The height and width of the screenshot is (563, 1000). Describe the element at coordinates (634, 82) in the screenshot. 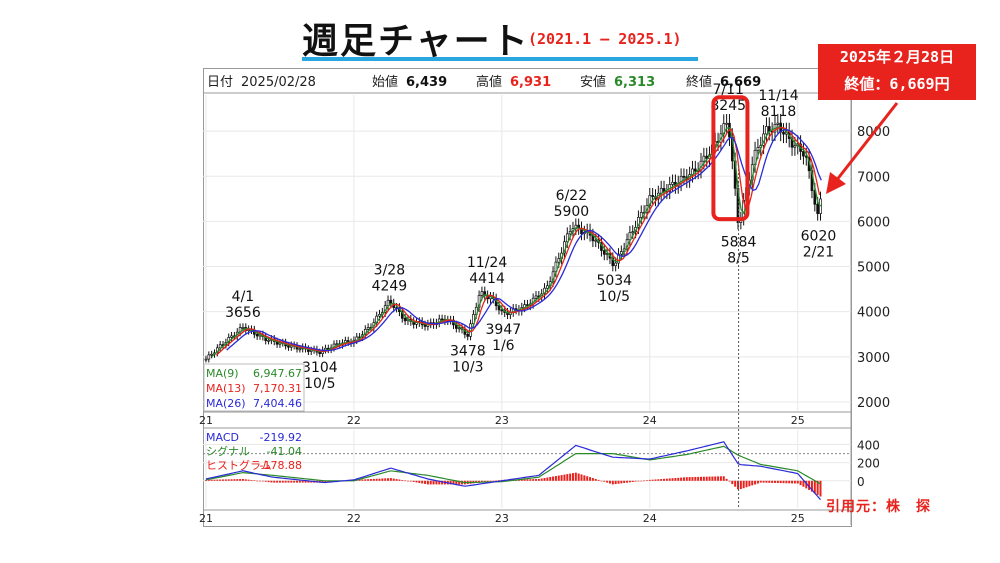

I see `ohlc-low: 6,313` at that location.